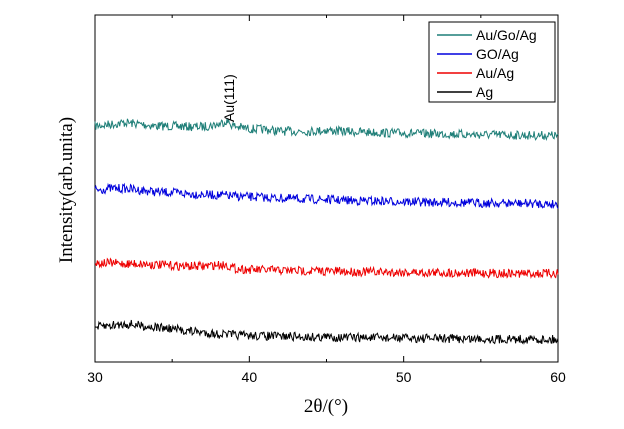  I want to click on legend: Au/Go/Ag GO/Ag Au/Ag Ag, so click(492, 62).